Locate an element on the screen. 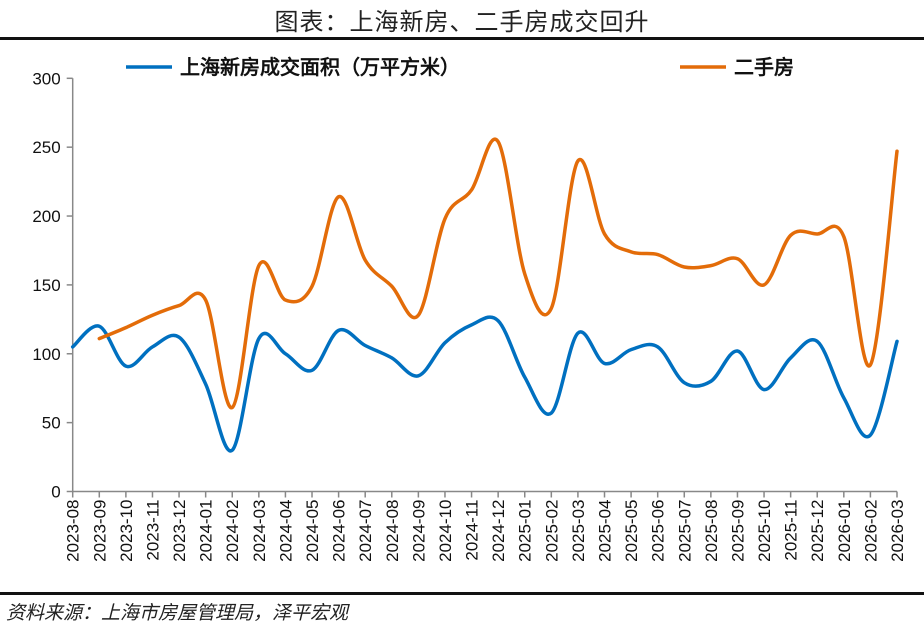 The image size is (924, 633). x-tick-label: 2024-05 is located at coordinates (312, 531).